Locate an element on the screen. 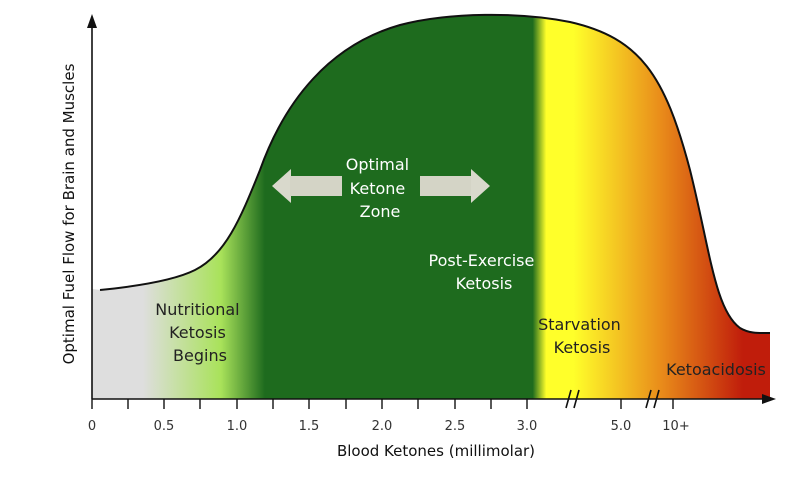 The height and width of the screenshot is (479, 800). x-axis-arrow-icon is located at coordinates (769, 399).